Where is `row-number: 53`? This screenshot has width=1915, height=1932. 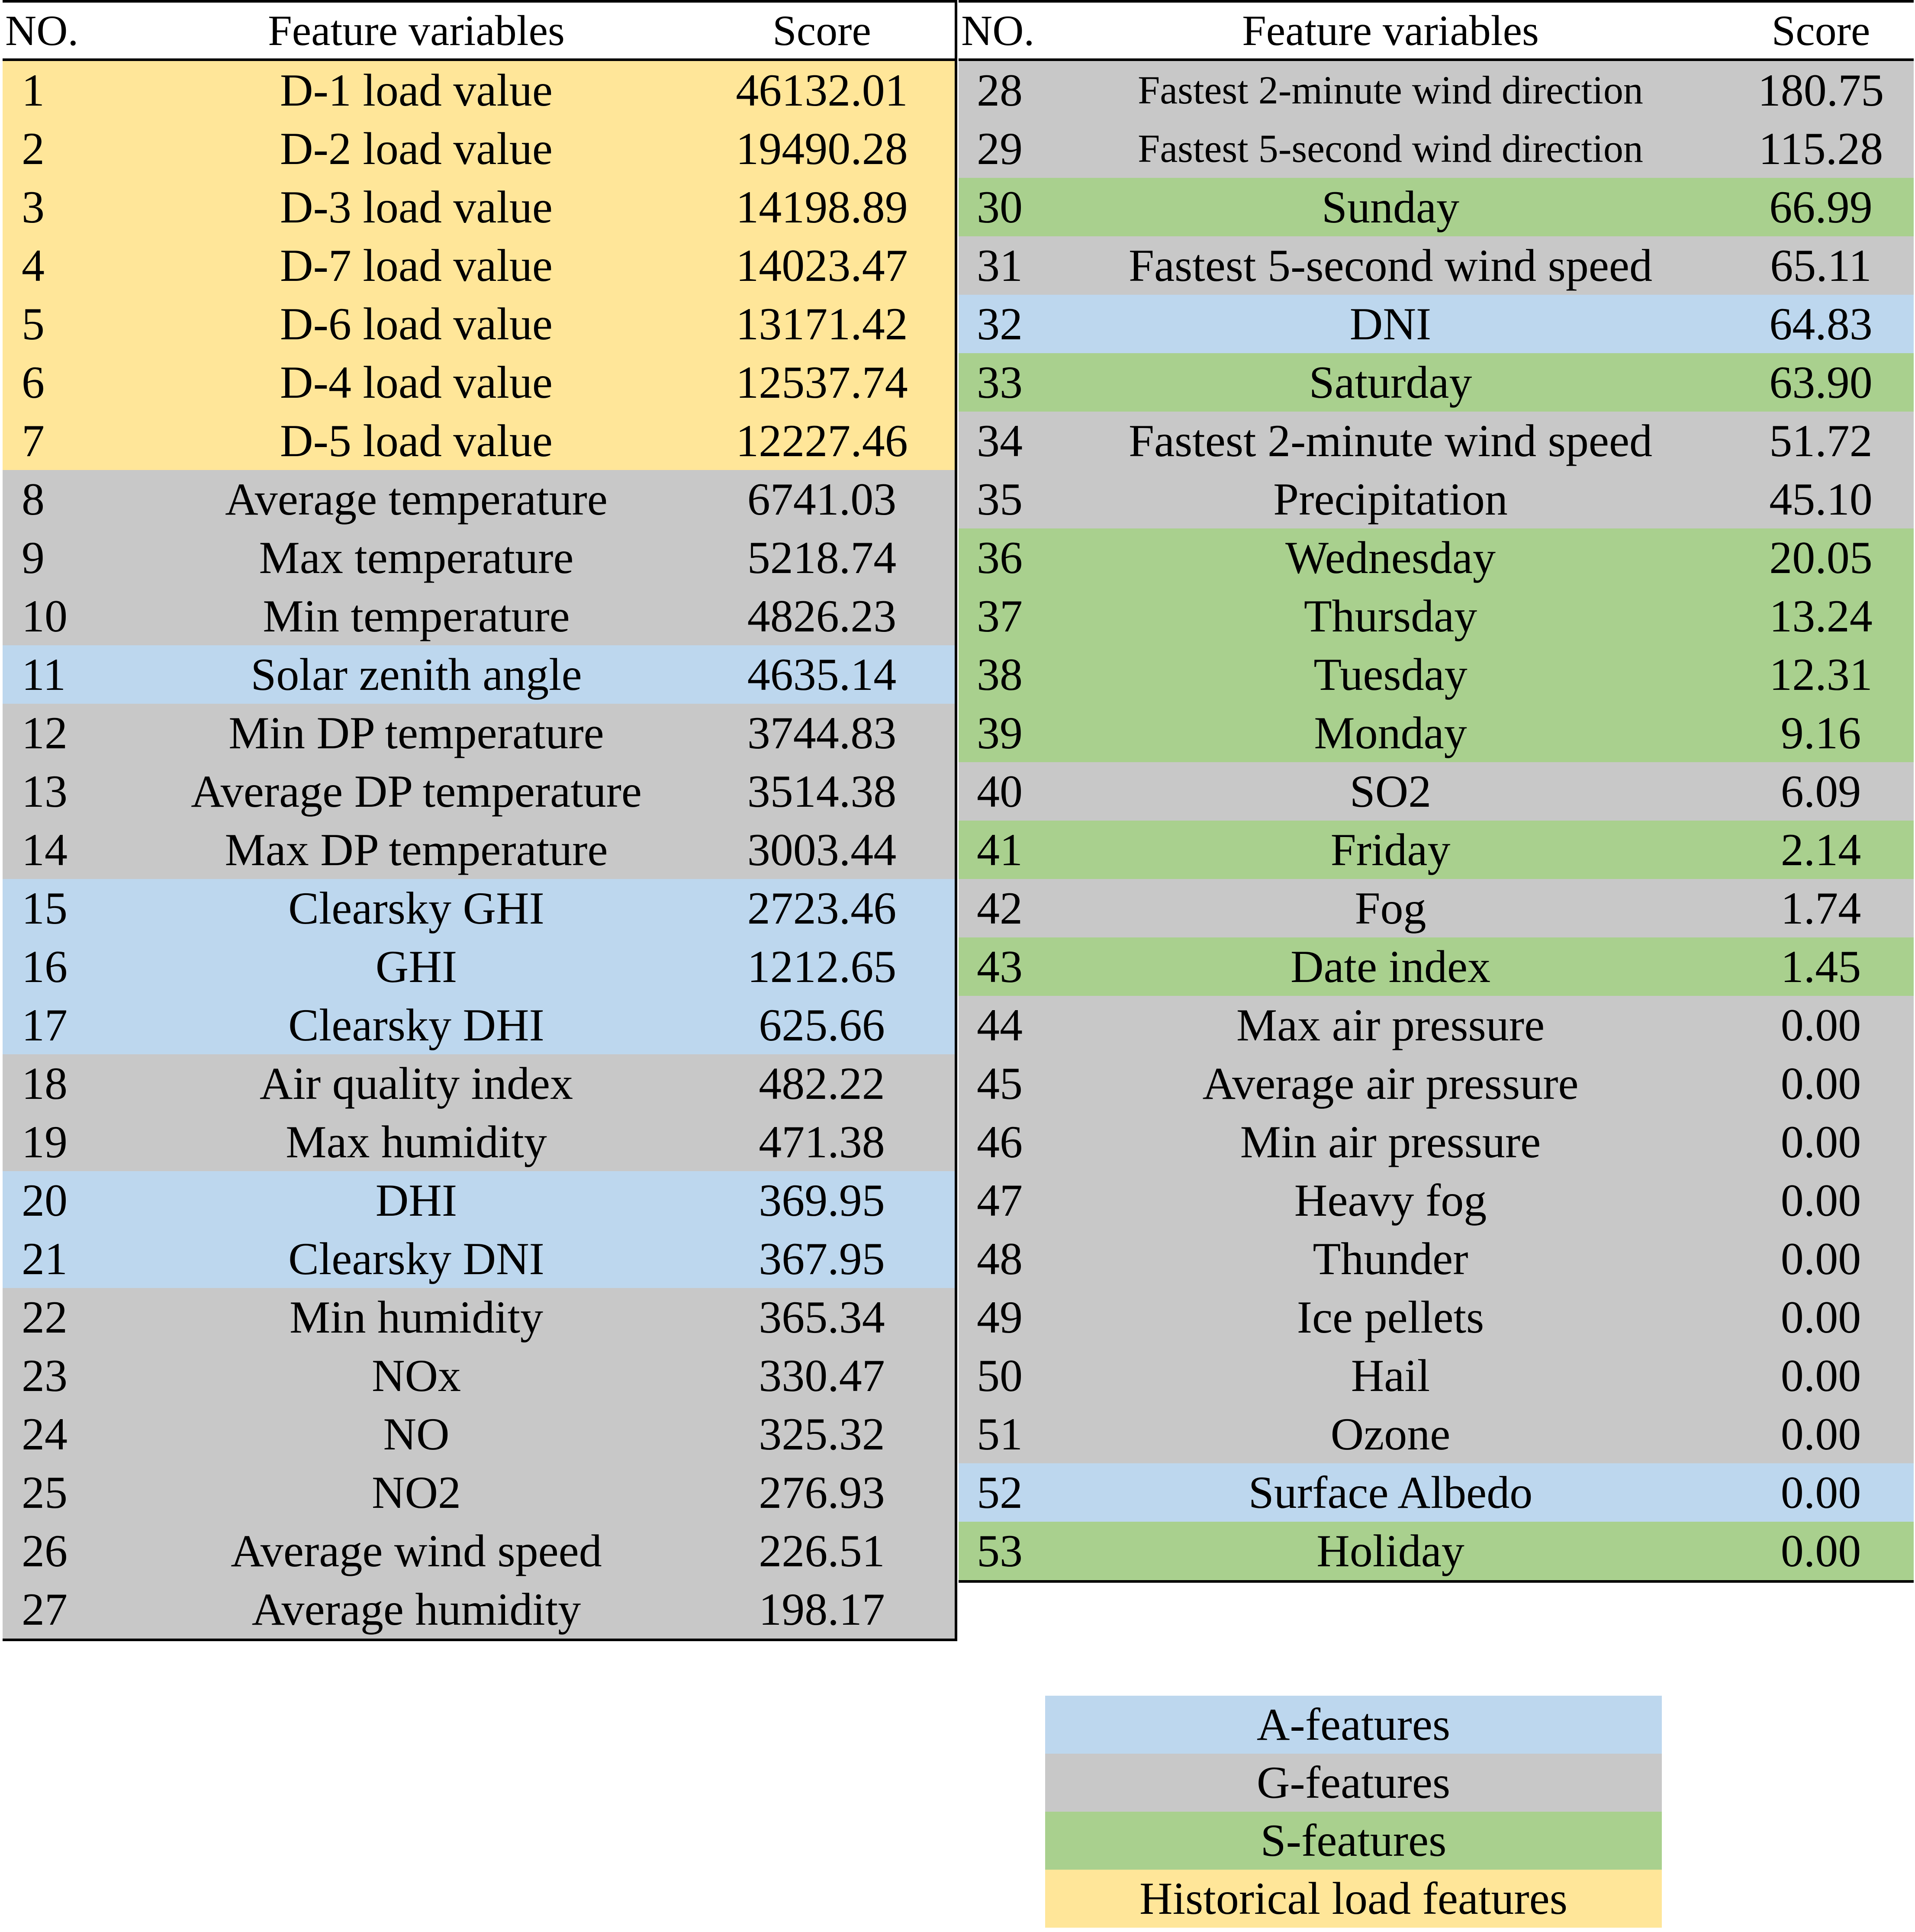 row-number: 53 is located at coordinates (1000, 1551).